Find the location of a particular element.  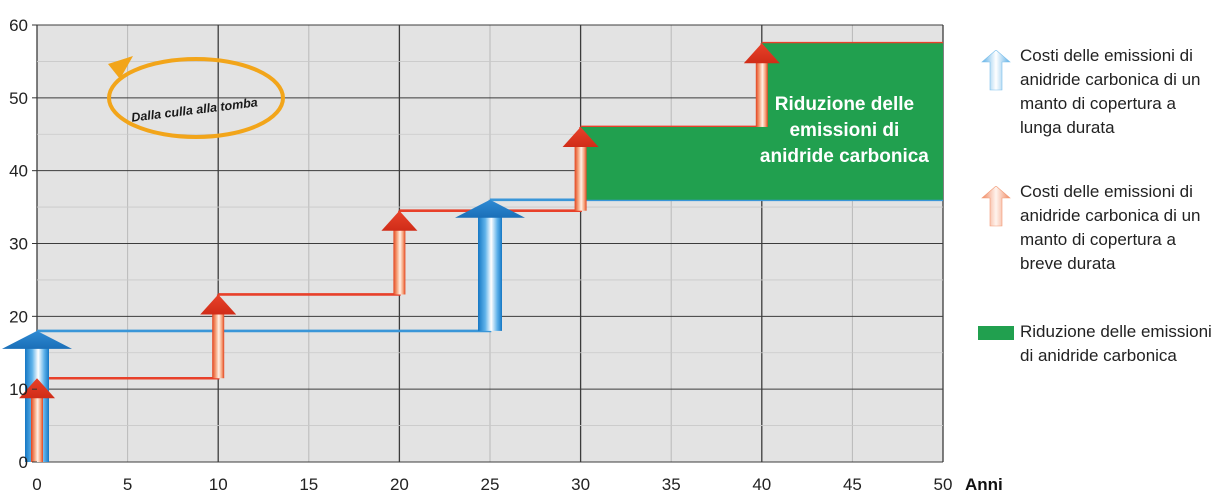

blue-arrow is located at coordinates (490, 265).